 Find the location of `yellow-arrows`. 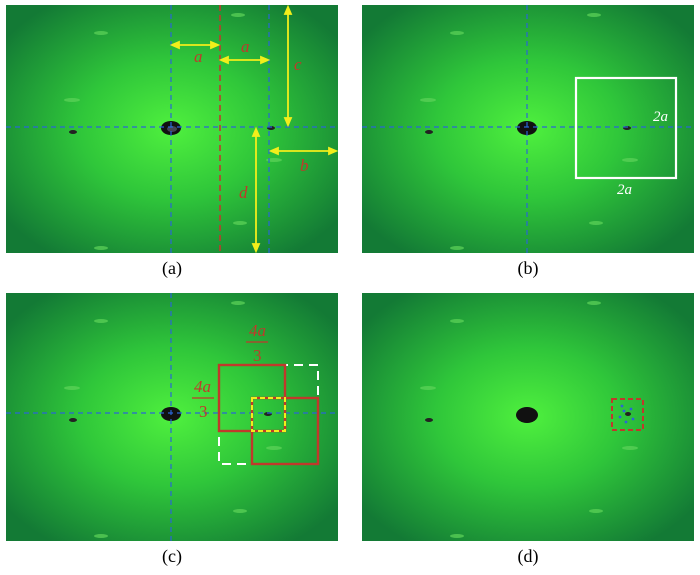

yellow-arrows is located at coordinates (254, 129).